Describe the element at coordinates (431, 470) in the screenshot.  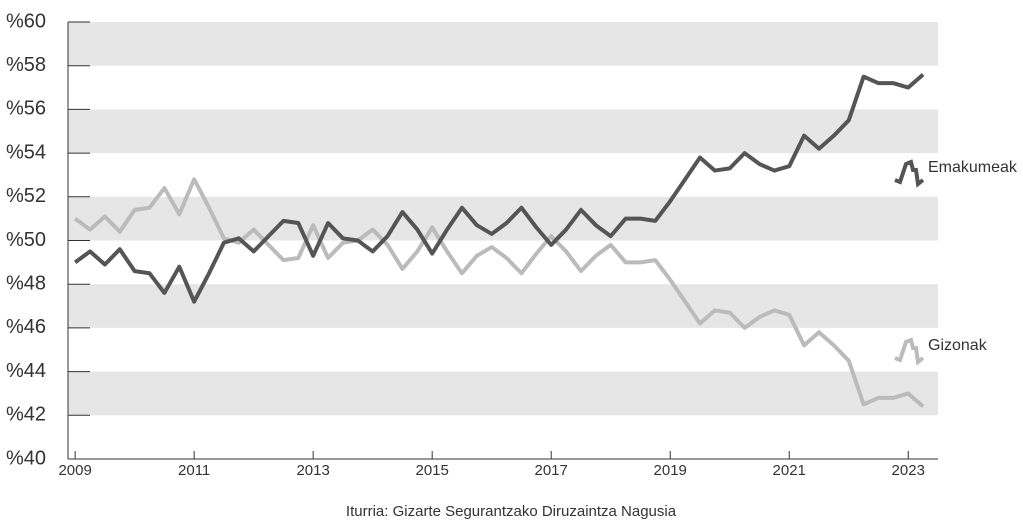
I see `x-tick-label: 2015` at that location.